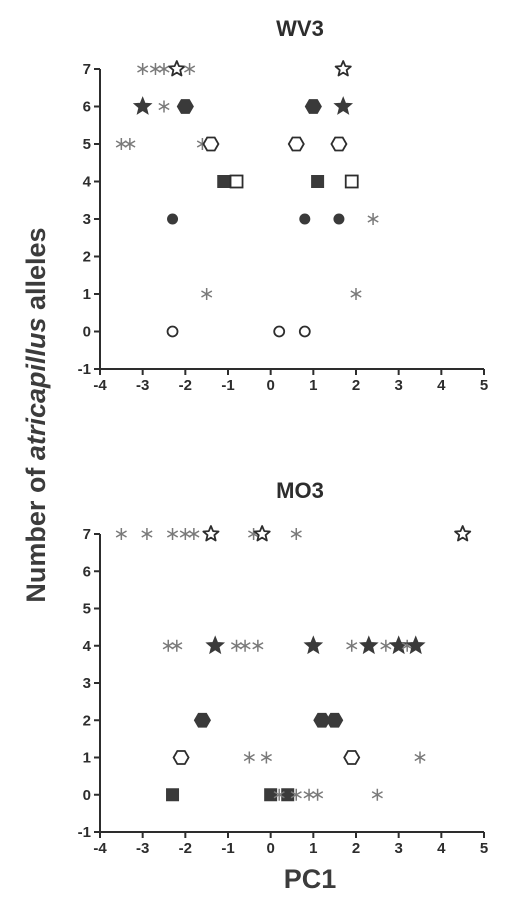 This screenshot has height=923, width=512. I want to click on wv3-x-tick-label: 1, so click(313, 385).